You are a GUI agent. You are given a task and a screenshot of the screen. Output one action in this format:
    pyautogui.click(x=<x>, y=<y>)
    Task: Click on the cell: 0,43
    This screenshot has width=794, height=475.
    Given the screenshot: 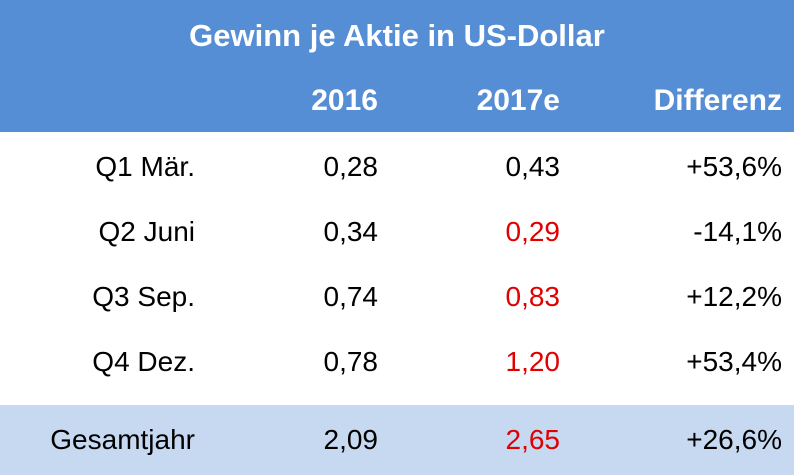 What is the action you would take?
    pyautogui.click(x=533, y=166)
    